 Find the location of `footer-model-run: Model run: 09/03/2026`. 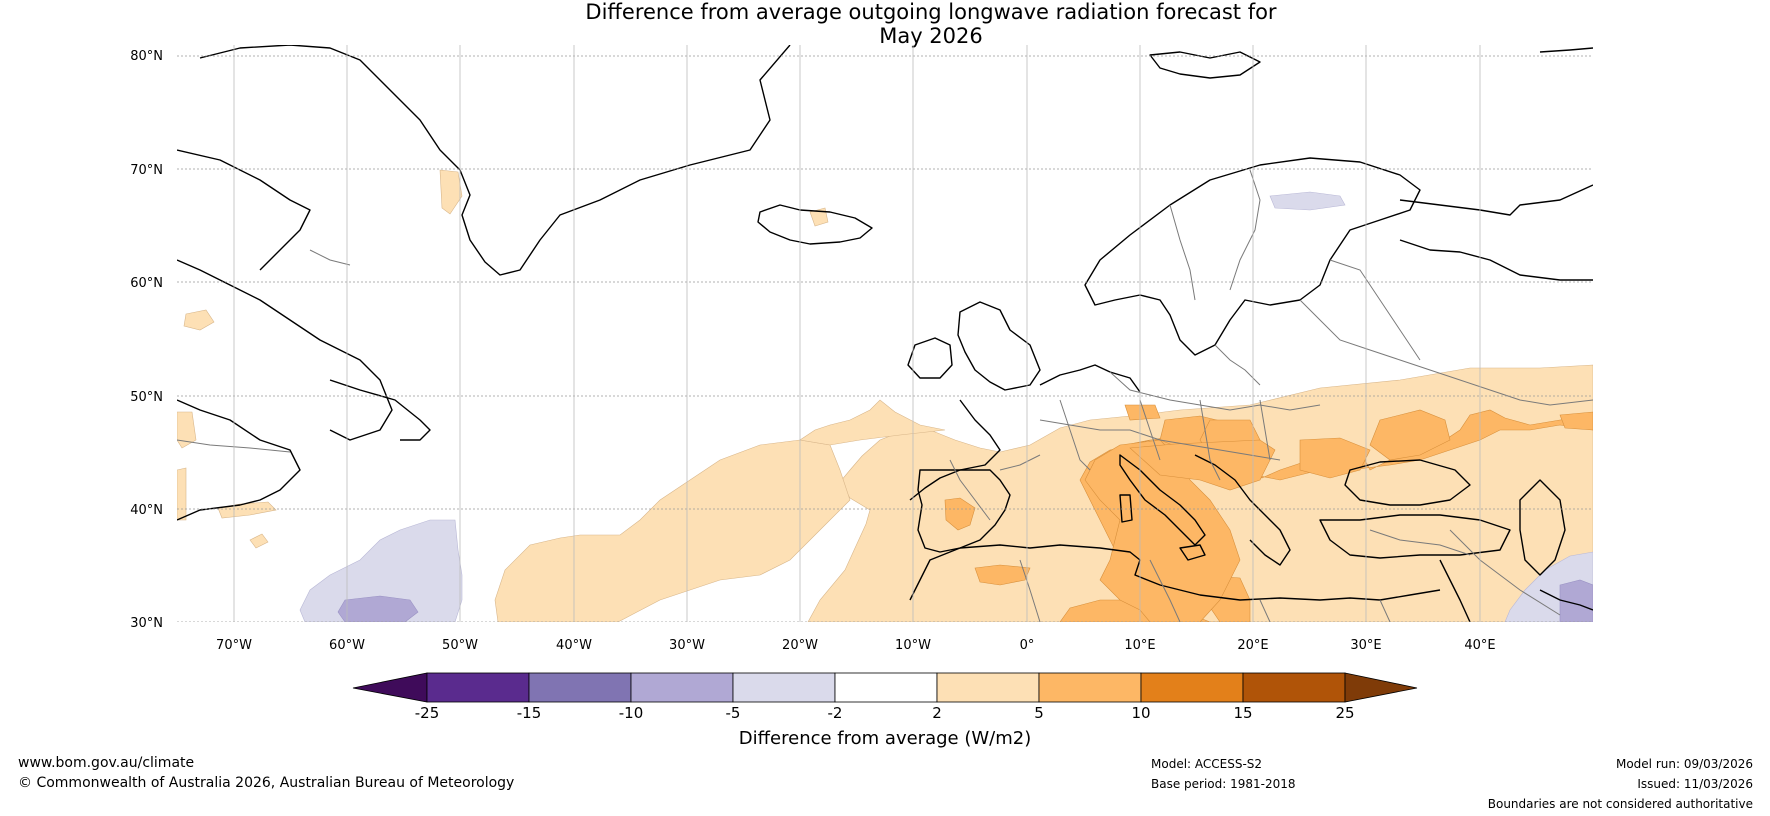

footer-model-run: Model run: 09/03/2026 is located at coordinates (1684, 764).